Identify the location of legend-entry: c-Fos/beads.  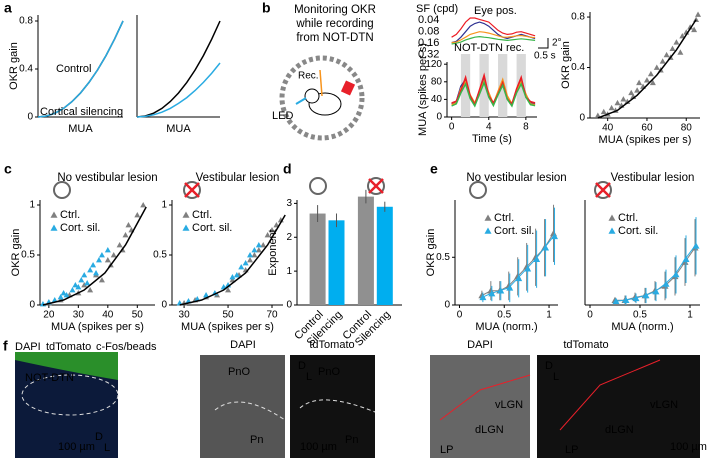
(126, 347).